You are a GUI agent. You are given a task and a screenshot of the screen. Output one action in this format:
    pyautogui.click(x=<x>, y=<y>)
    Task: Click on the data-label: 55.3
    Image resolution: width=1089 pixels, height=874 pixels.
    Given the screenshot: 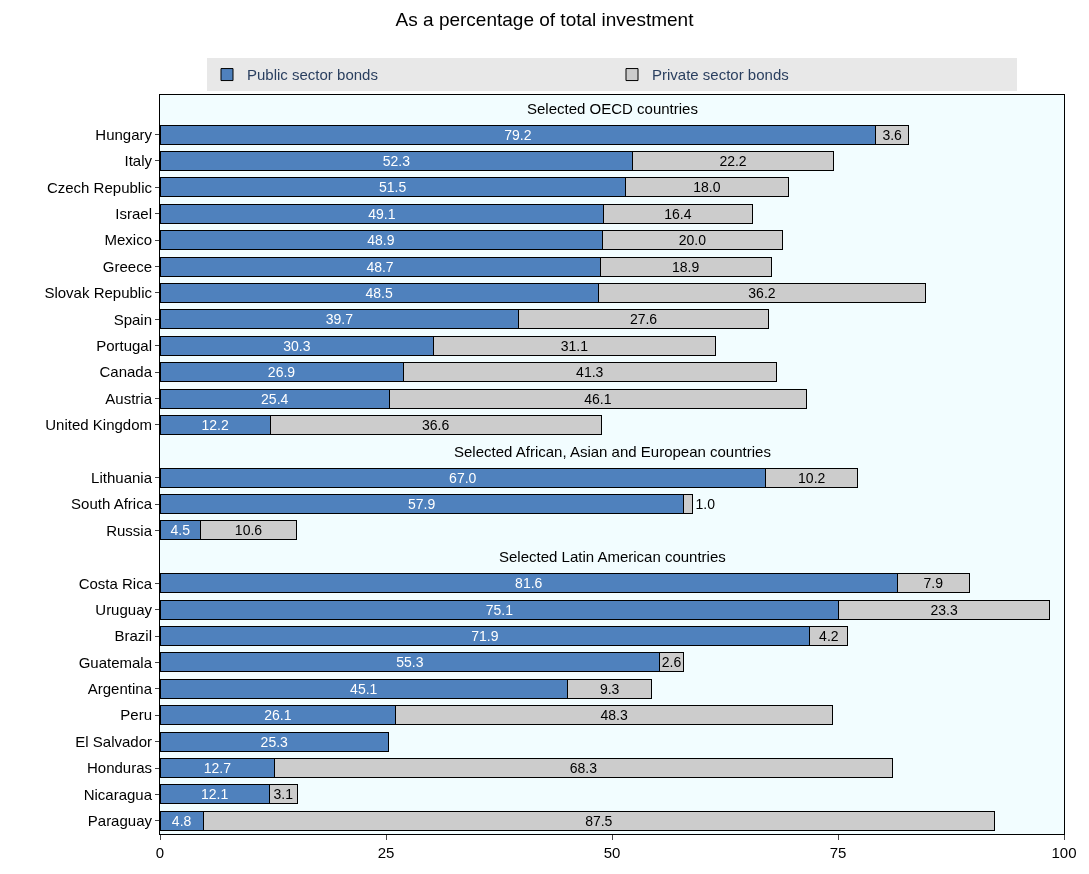 What is the action you would take?
    pyautogui.click(x=410, y=662)
    